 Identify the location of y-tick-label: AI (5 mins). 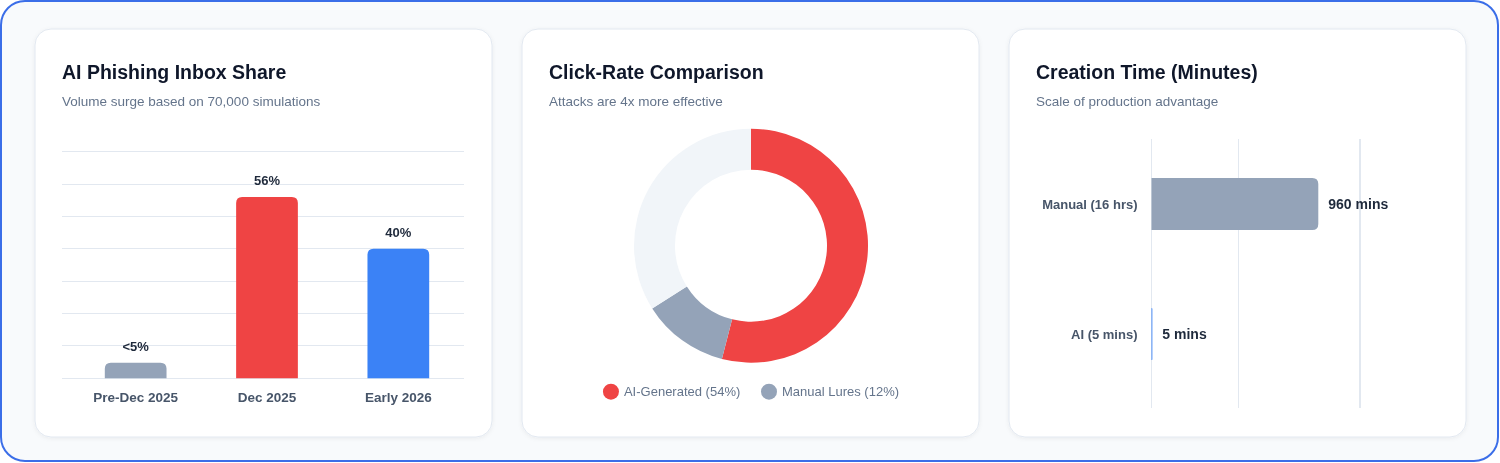
(1104, 334).